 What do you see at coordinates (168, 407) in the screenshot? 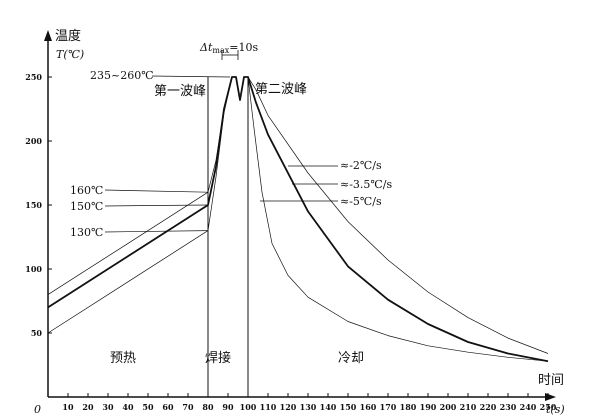
I see `x-tick-label: 60` at bounding box center [168, 407].